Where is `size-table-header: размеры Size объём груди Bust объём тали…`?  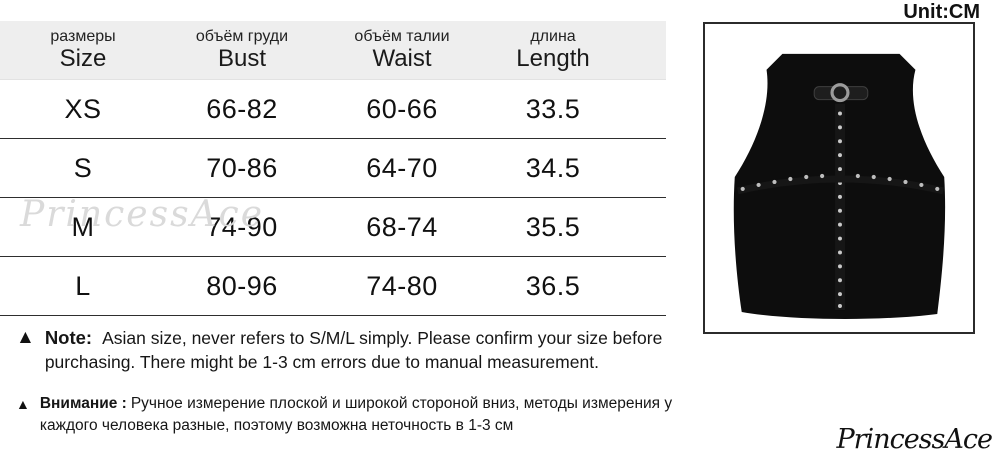 size-table-header: размеры Size объём груди Bust объём тали… is located at coordinates (333, 50).